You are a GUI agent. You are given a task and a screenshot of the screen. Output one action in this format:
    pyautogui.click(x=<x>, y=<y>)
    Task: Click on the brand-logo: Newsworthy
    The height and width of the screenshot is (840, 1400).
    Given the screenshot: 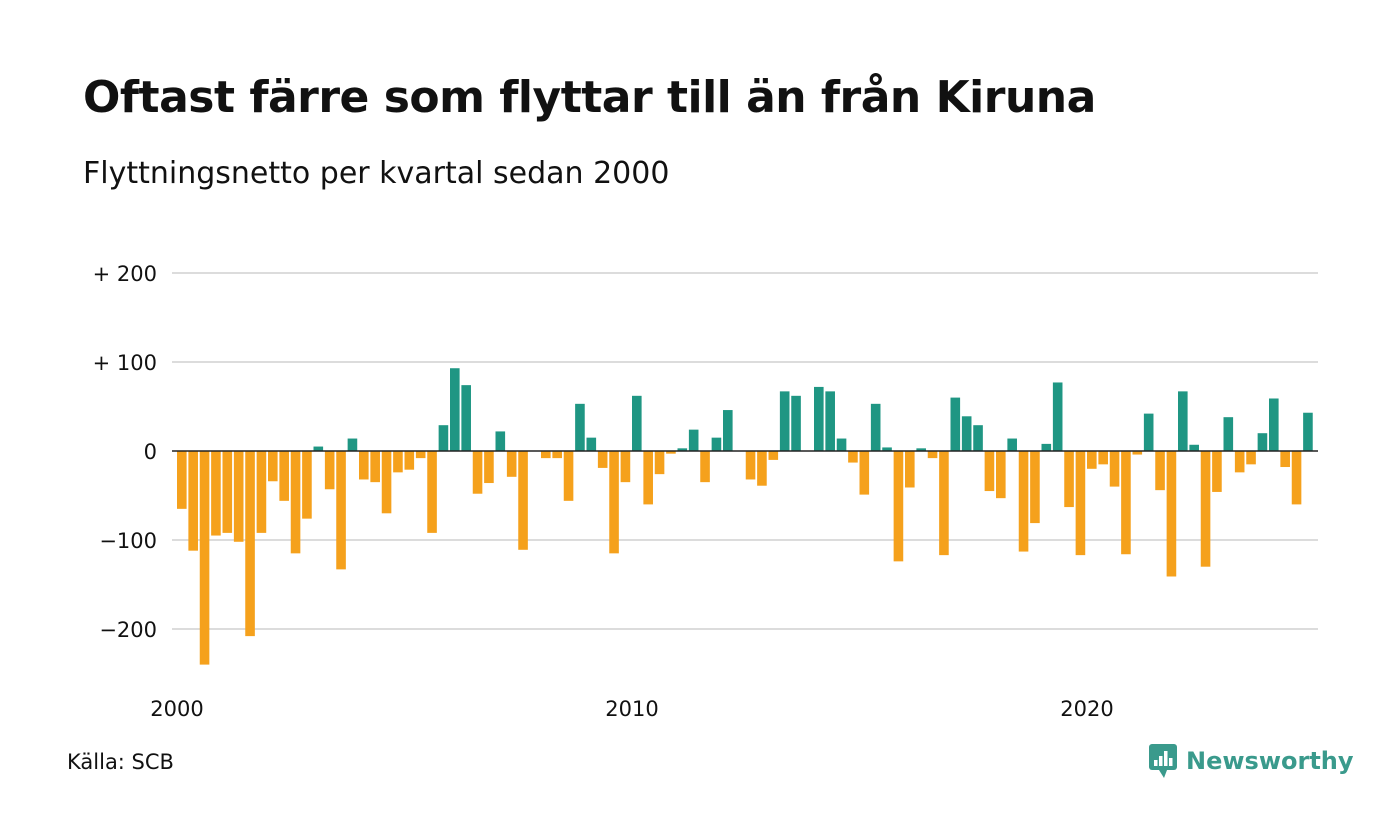 What is the action you would take?
    pyautogui.click(x=1251, y=761)
    